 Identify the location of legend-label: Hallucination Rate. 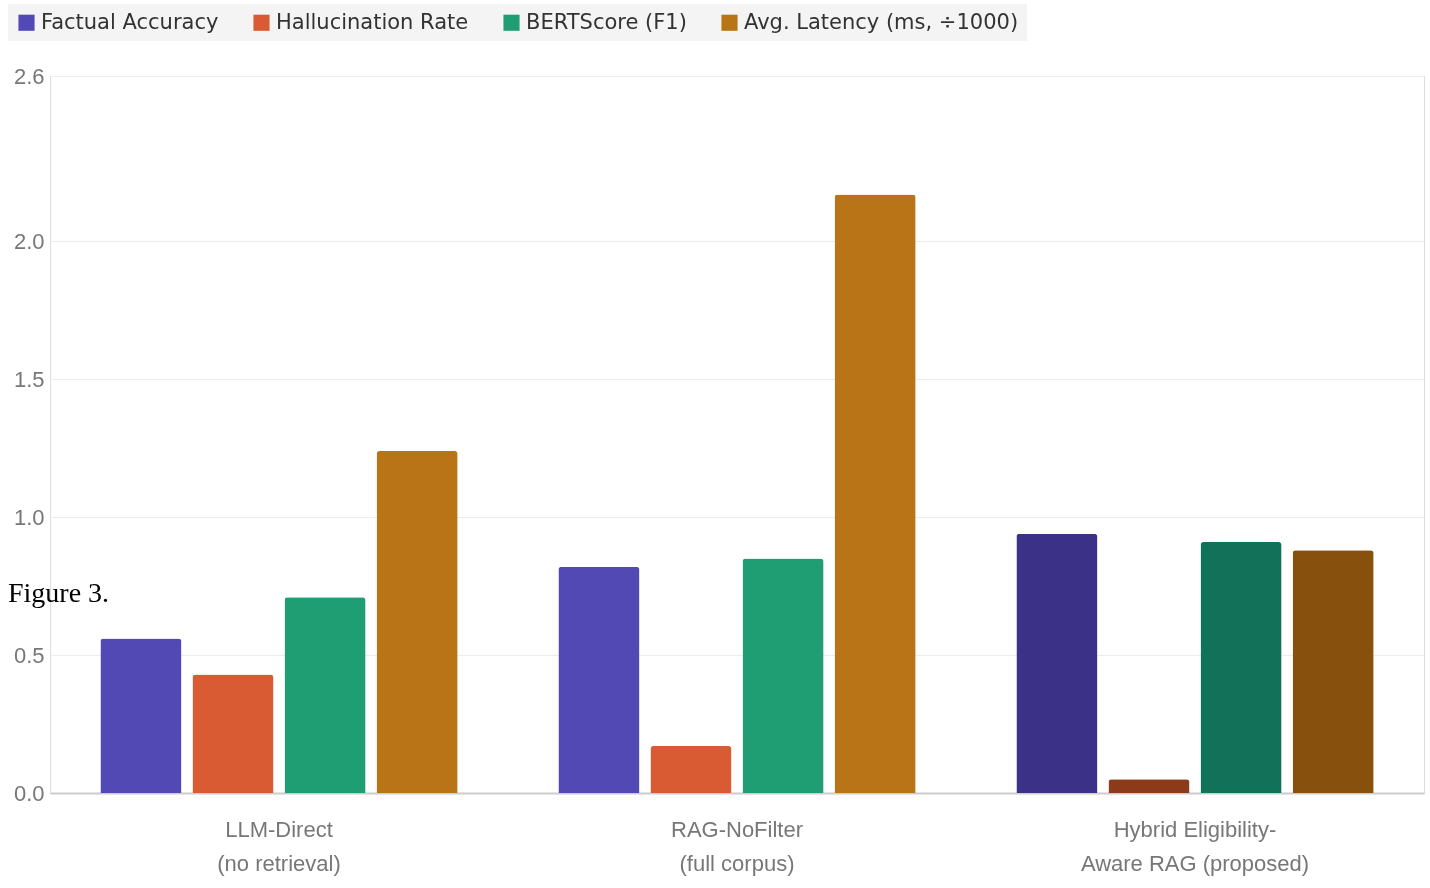
(372, 21).